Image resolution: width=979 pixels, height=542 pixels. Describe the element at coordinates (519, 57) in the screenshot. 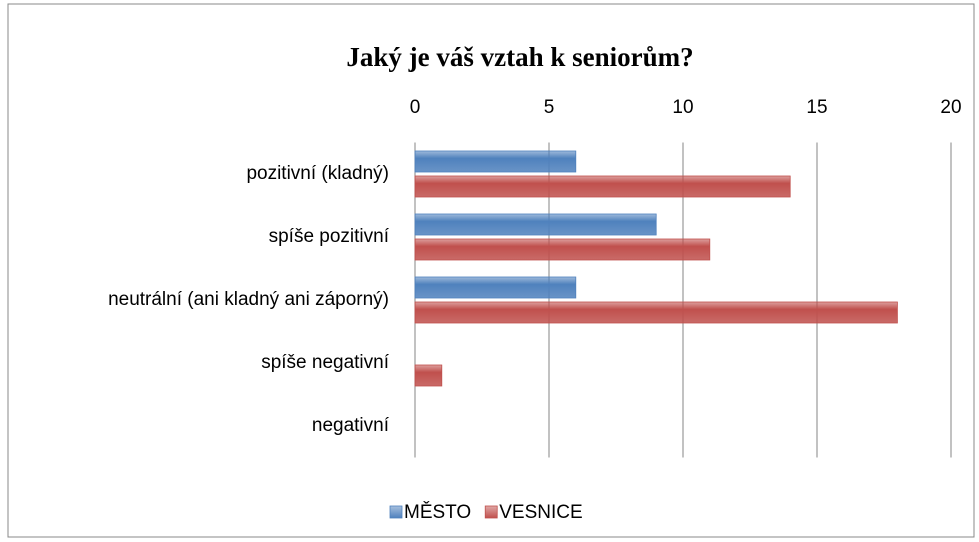

I see `chart-title: Jaký je váš vztah k seniorům?` at that location.